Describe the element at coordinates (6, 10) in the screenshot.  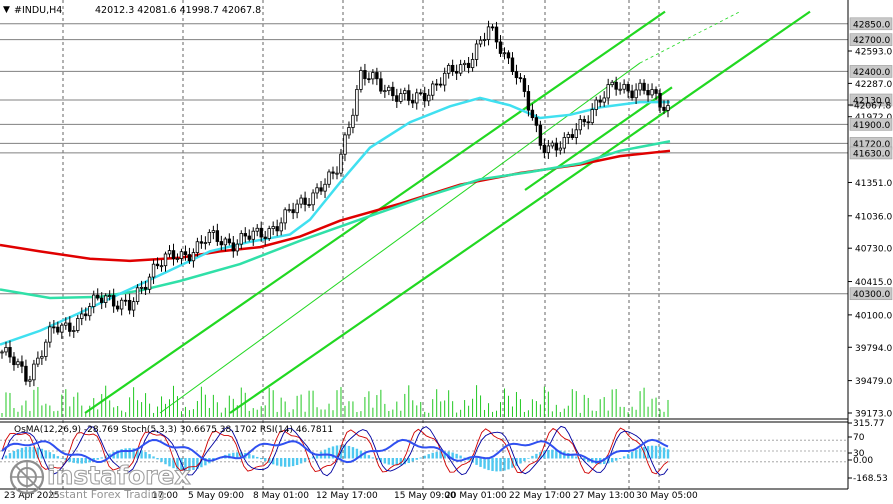
I see `menu-arrow-icon: ▼` at that location.